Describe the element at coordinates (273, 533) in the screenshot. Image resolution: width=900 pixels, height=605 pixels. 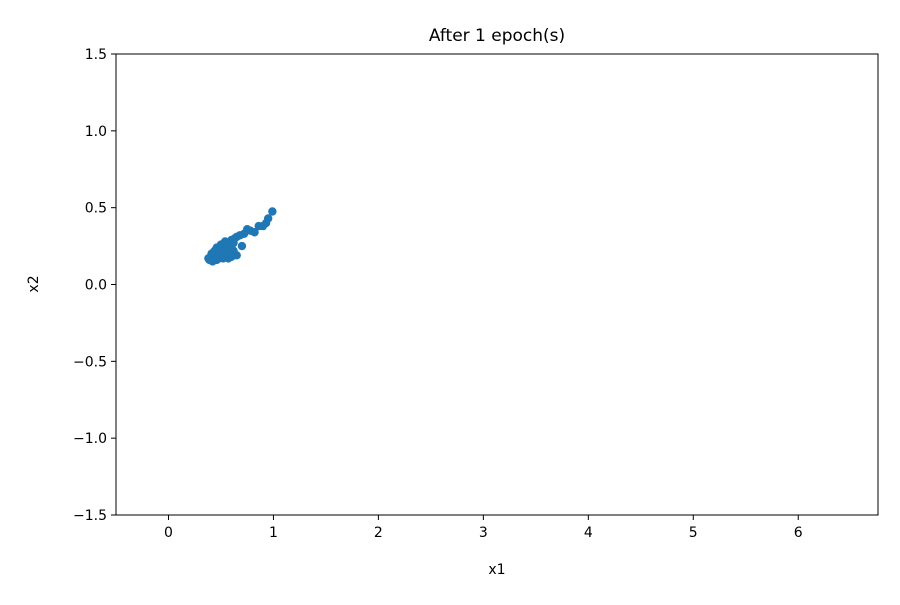
I see `x-tick-label: 1` at that location.